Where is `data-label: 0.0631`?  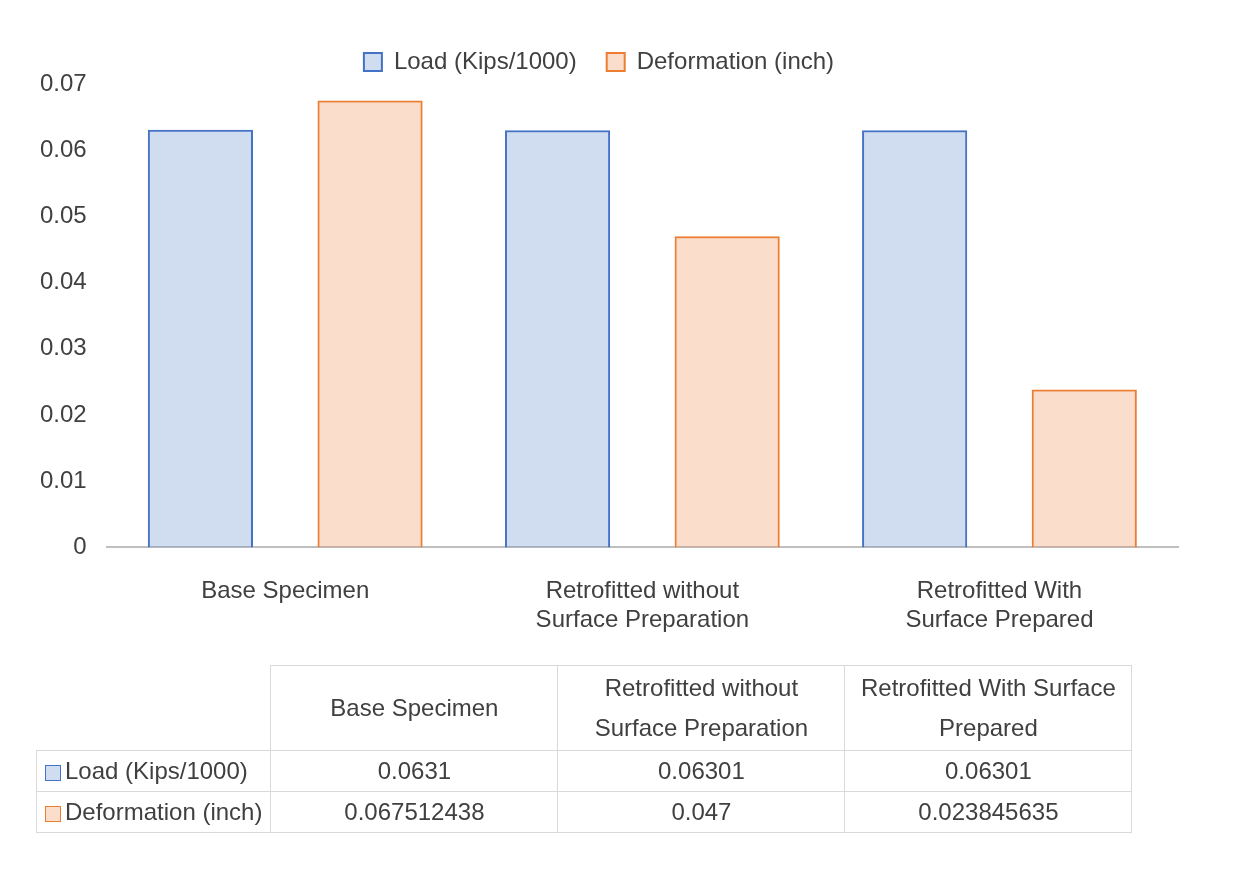 data-label: 0.0631 is located at coordinates (414, 771).